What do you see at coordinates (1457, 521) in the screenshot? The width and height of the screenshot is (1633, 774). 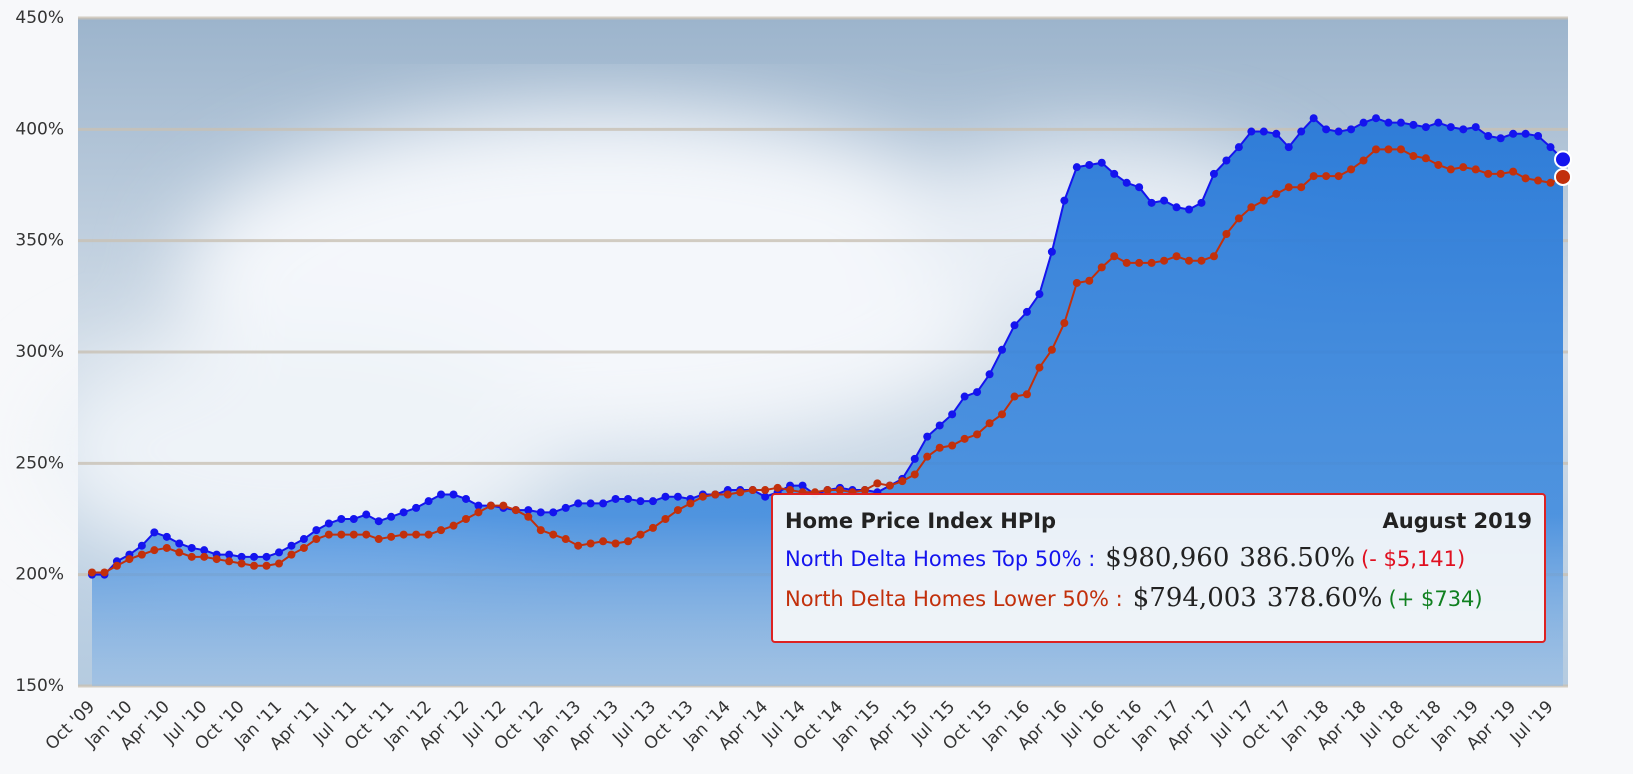 I see `tooltip-date: August 2019` at bounding box center [1457, 521].